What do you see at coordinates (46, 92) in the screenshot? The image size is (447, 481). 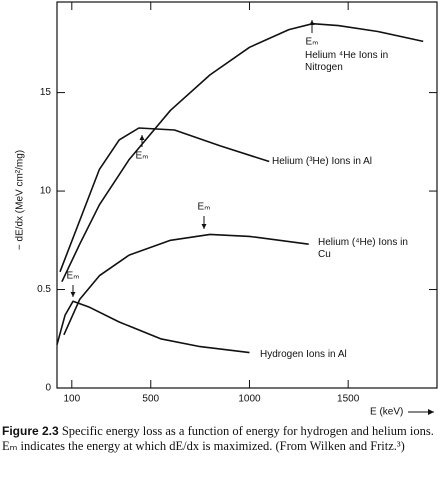 I see `y-tick-label: 15` at bounding box center [46, 92].